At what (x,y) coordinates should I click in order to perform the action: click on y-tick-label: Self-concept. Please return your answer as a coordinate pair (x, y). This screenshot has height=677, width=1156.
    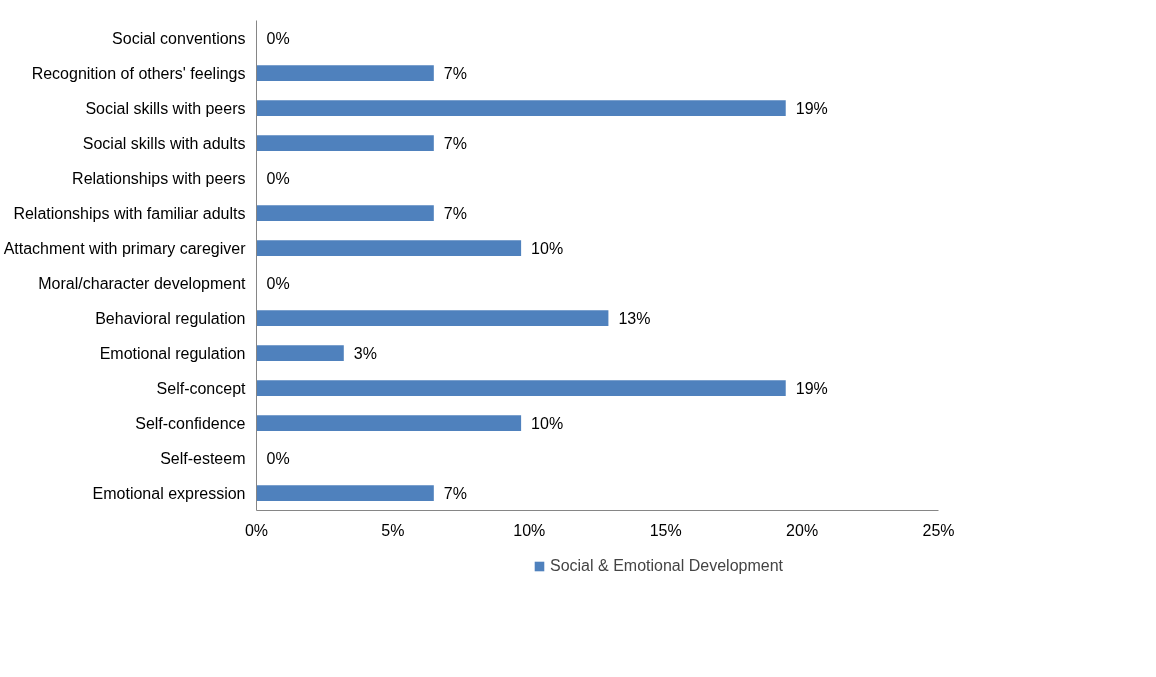
    Looking at the image, I should click on (201, 388).